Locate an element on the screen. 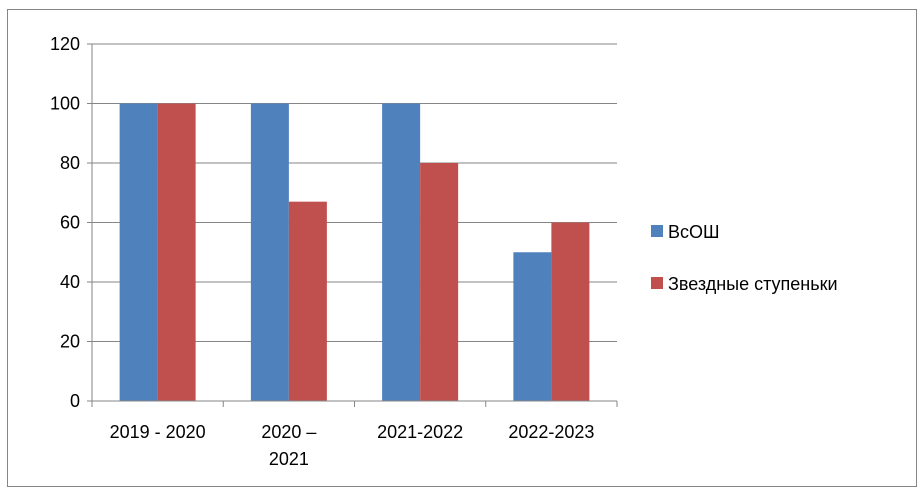  legend-label: ВсОШ is located at coordinates (694, 232).